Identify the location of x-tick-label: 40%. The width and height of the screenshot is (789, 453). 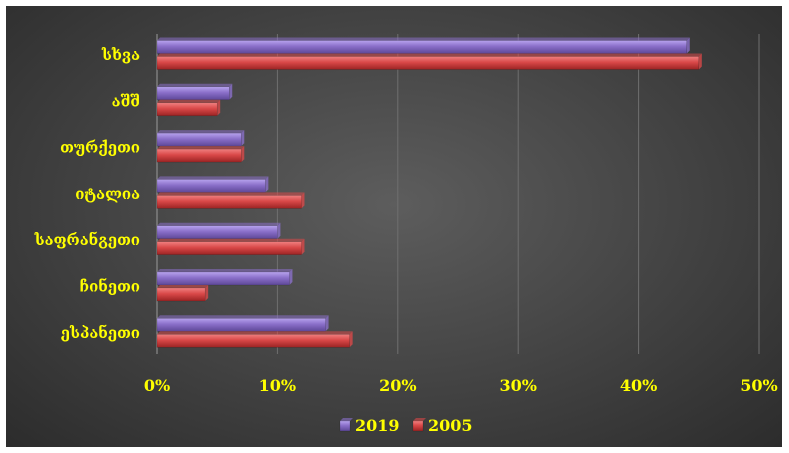
(638, 385).